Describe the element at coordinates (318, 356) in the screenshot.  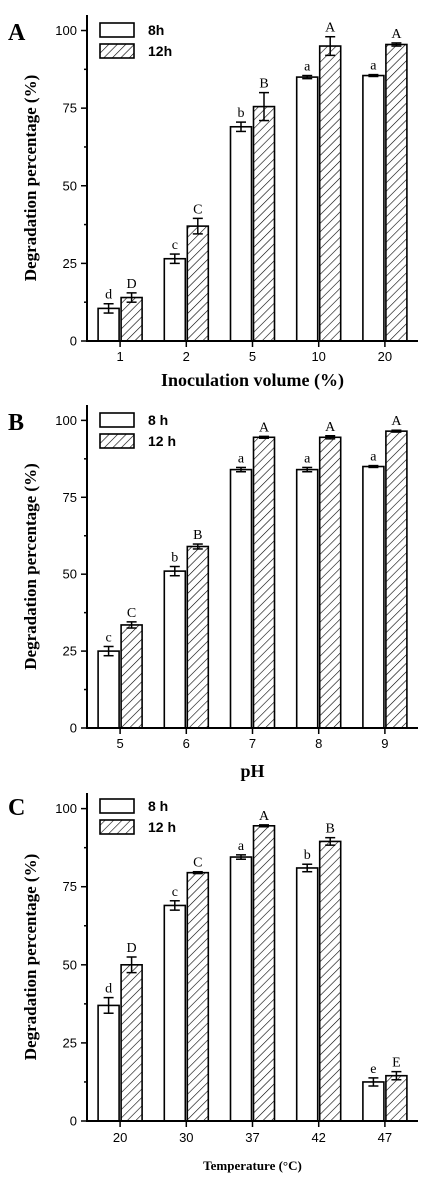
I see `x-tick-label: 10` at that location.